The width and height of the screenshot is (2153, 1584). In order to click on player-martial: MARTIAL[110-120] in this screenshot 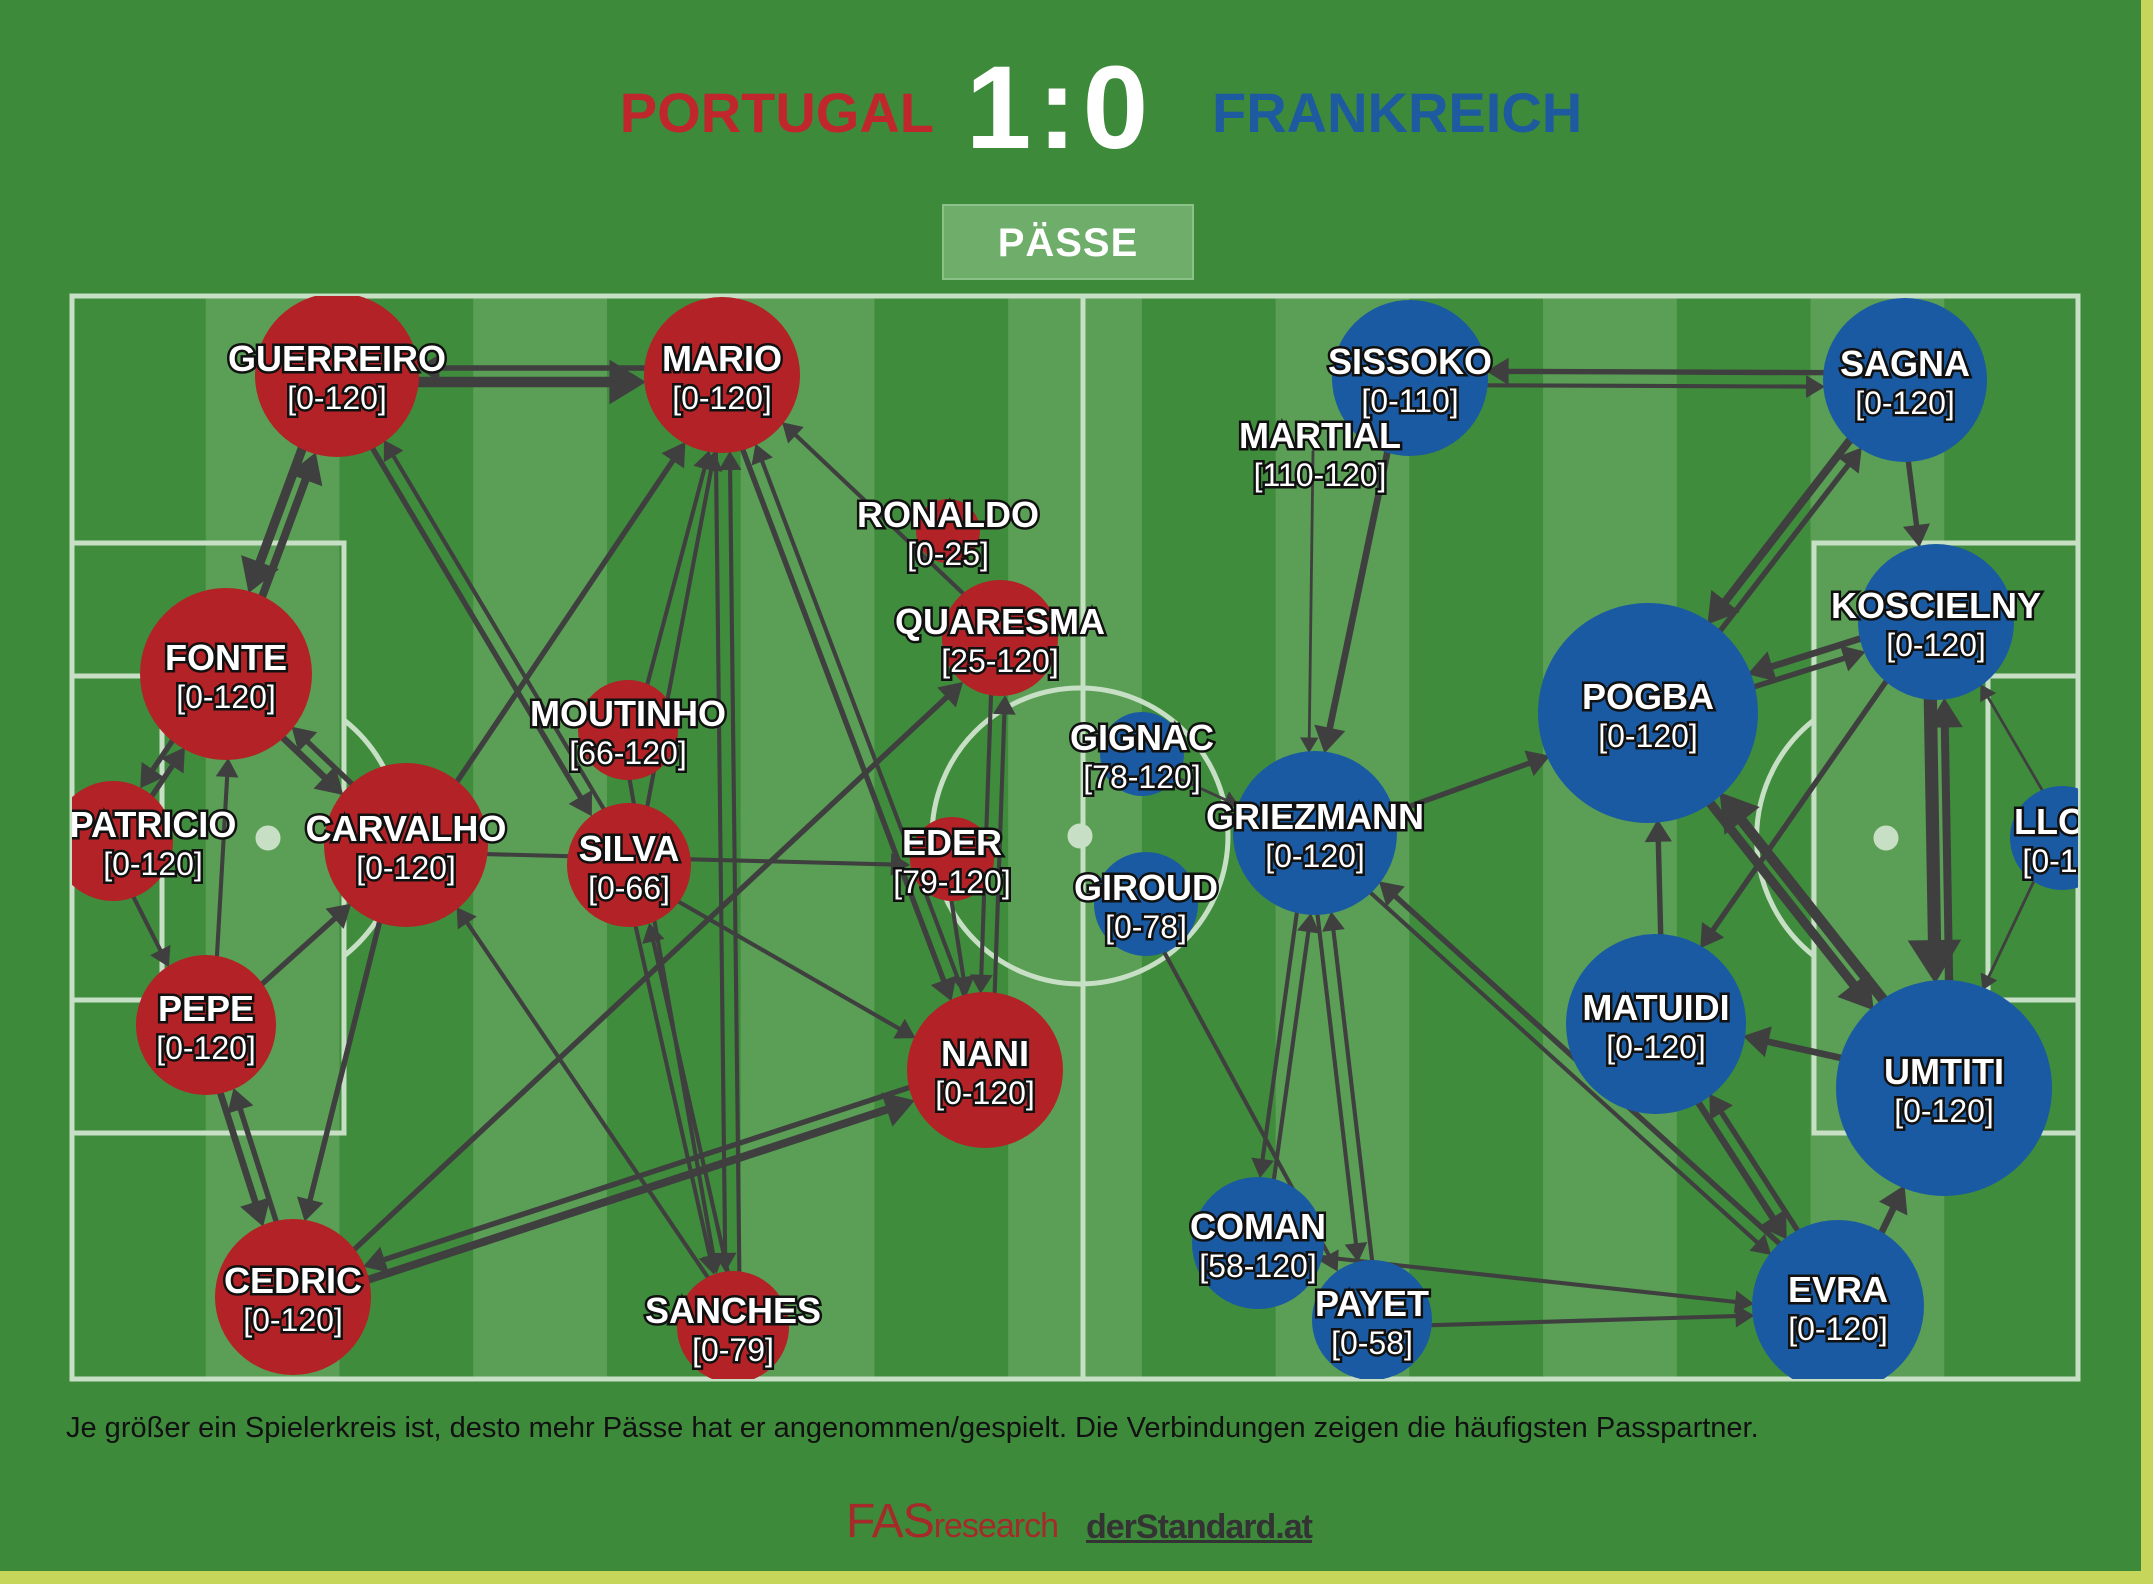, I will do `click(1320, 454)`.